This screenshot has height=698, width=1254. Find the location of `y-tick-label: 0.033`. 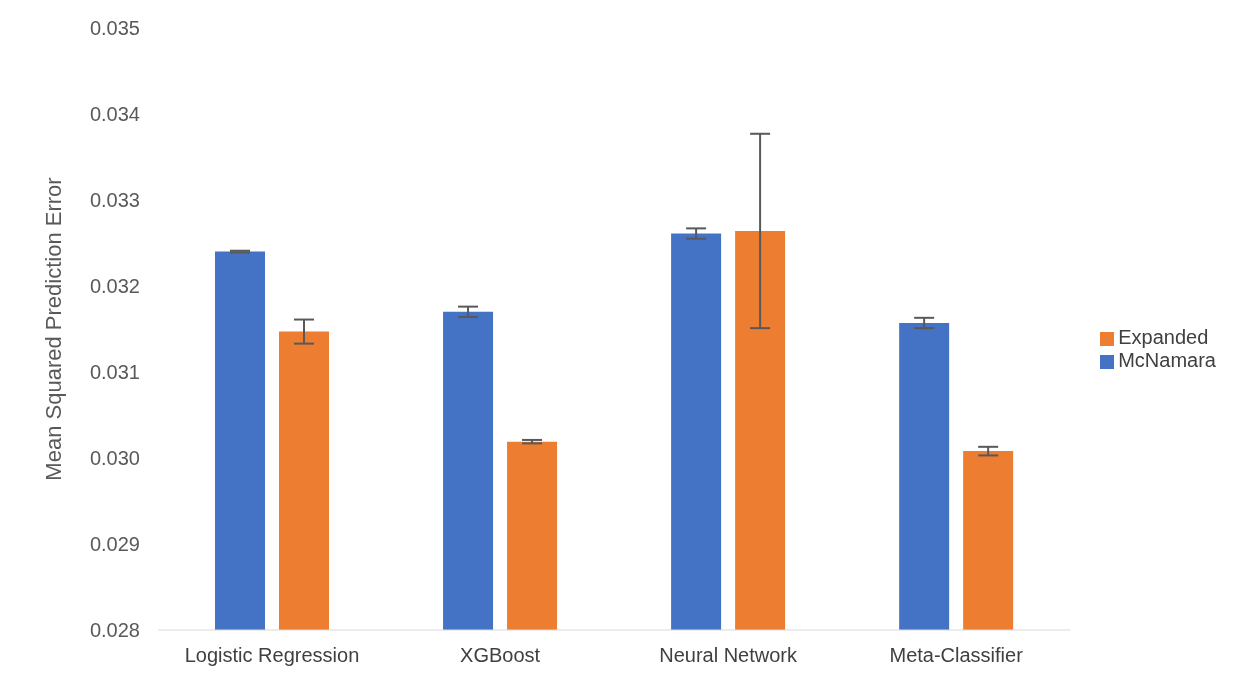

y-tick-label: 0.033 is located at coordinates (114, 200).